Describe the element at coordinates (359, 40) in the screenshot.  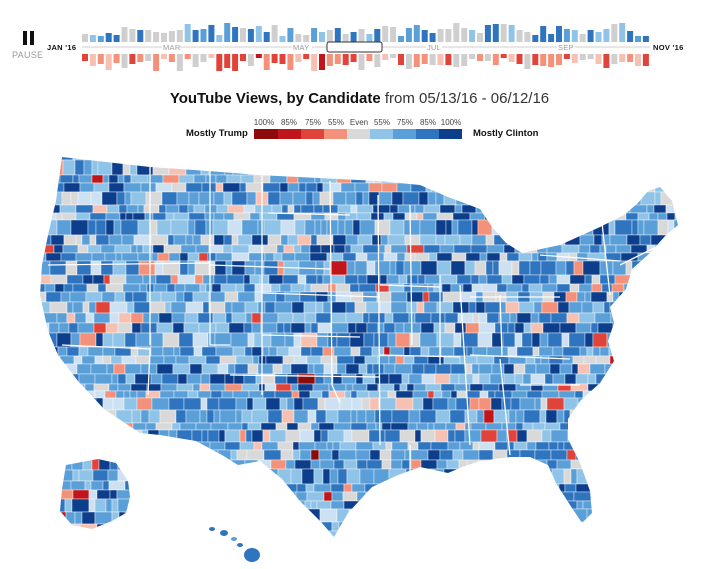
I see `timeline: JAN '16 MAR MAY JUL SEP NOV '16` at that location.